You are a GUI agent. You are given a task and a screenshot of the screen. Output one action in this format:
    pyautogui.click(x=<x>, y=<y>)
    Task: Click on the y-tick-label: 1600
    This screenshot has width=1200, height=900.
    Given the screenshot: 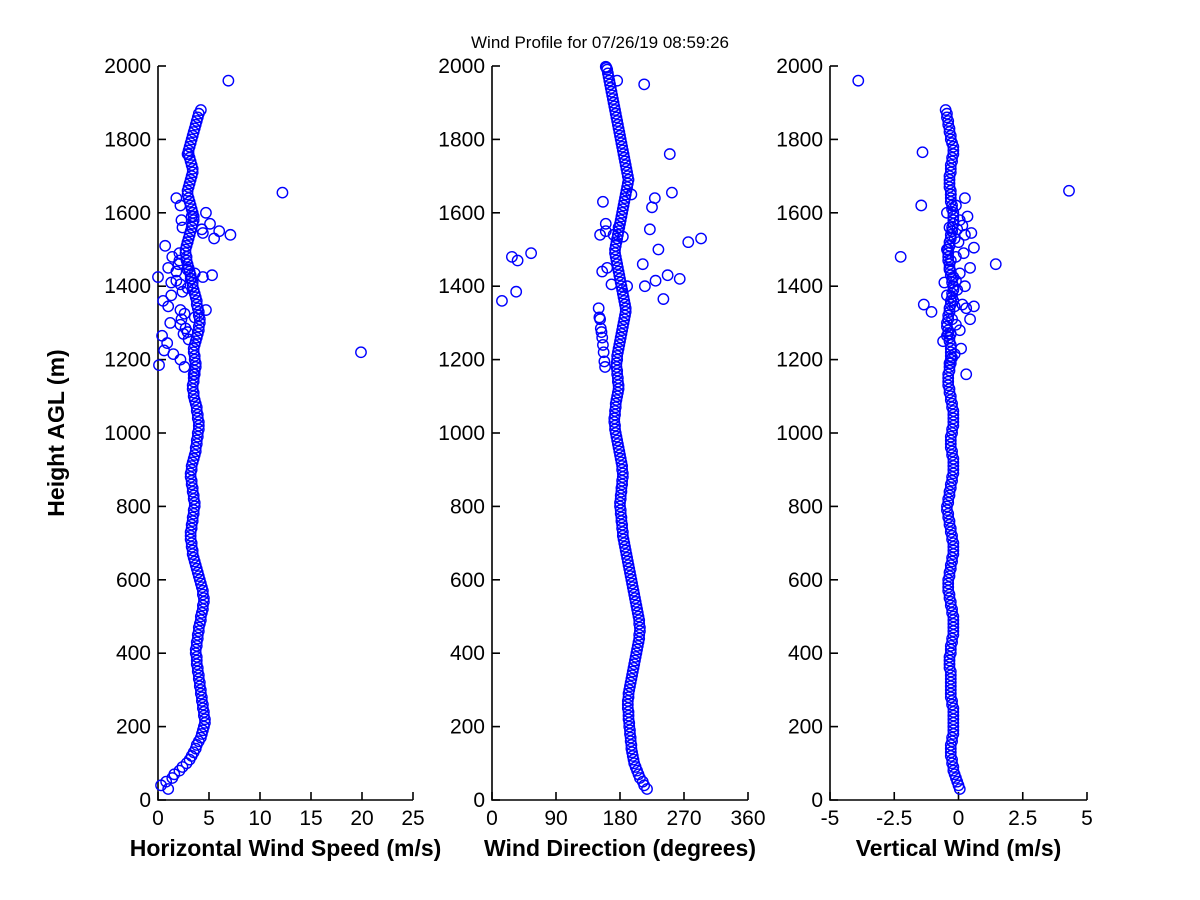 What is the action you would take?
    pyautogui.click(x=799, y=213)
    